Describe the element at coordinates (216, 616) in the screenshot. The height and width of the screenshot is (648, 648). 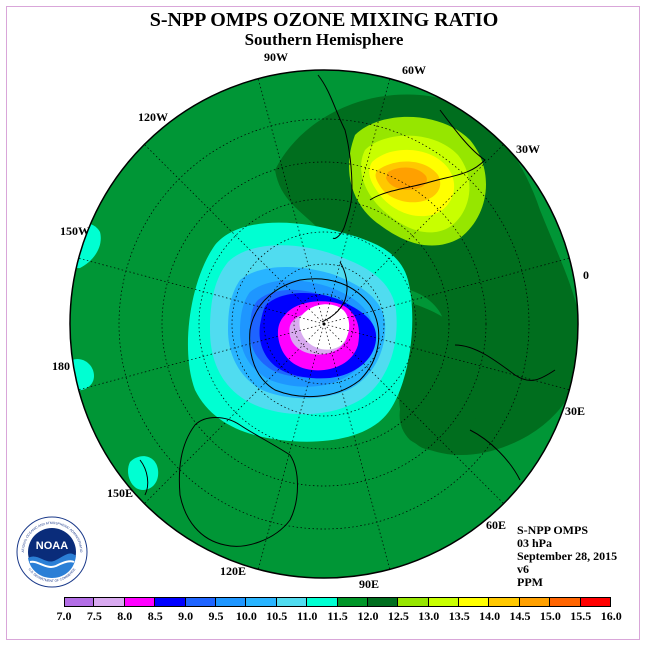
I see `color-bar-tick-label: 9.5` at that location.